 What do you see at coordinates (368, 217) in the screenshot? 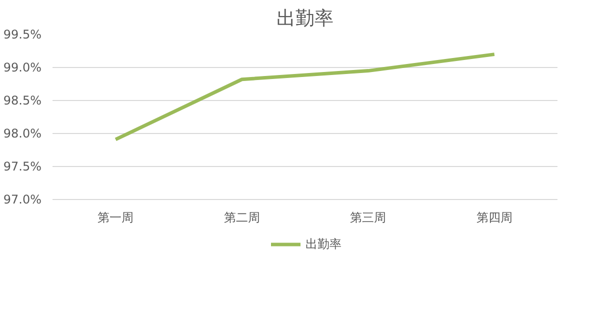
I see `x-tick-label: 第三周` at bounding box center [368, 217].